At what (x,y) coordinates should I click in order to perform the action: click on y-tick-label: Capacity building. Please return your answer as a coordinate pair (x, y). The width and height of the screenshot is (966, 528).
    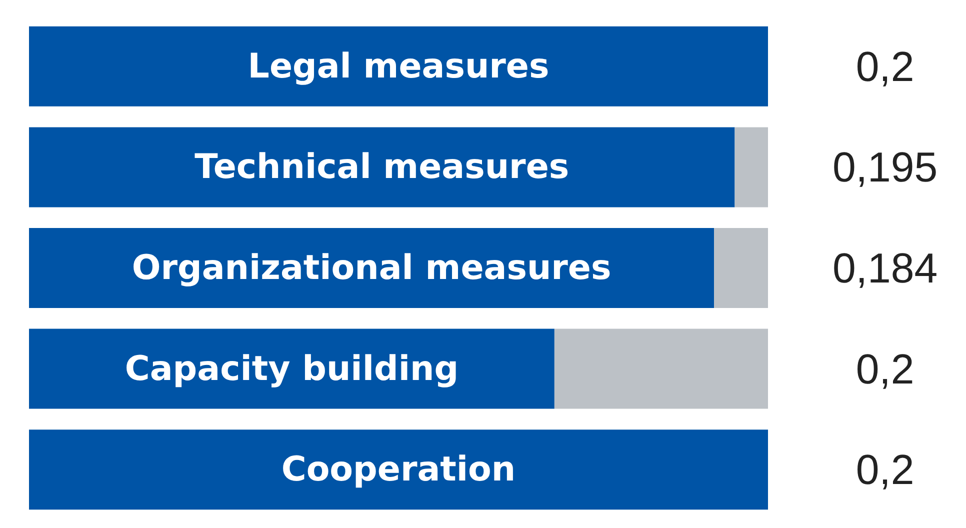
    Looking at the image, I should click on (291, 368).